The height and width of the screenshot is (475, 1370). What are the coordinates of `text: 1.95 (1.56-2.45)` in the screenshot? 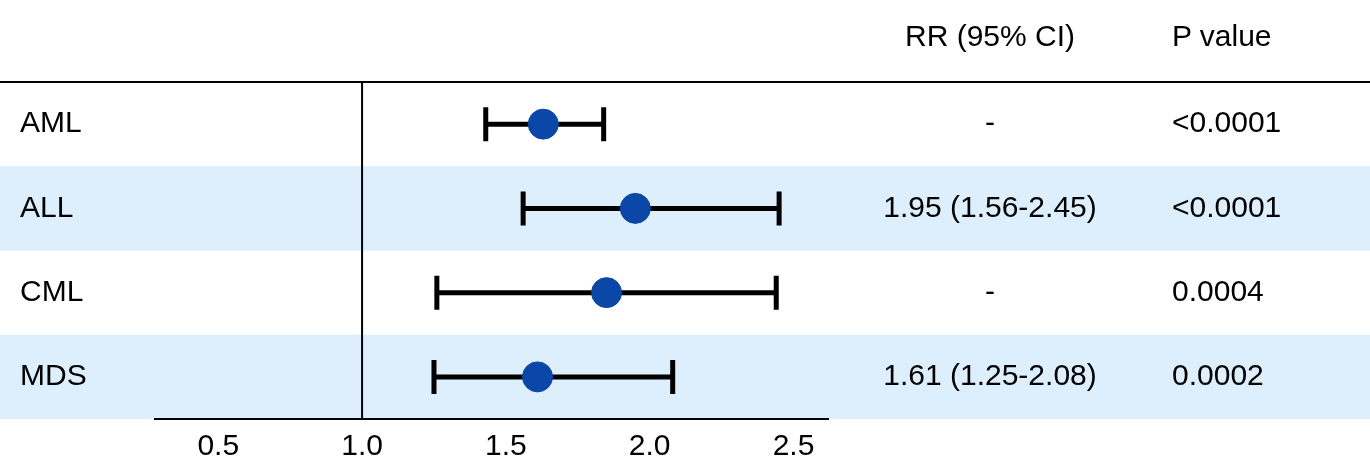 It's located at (990, 206).